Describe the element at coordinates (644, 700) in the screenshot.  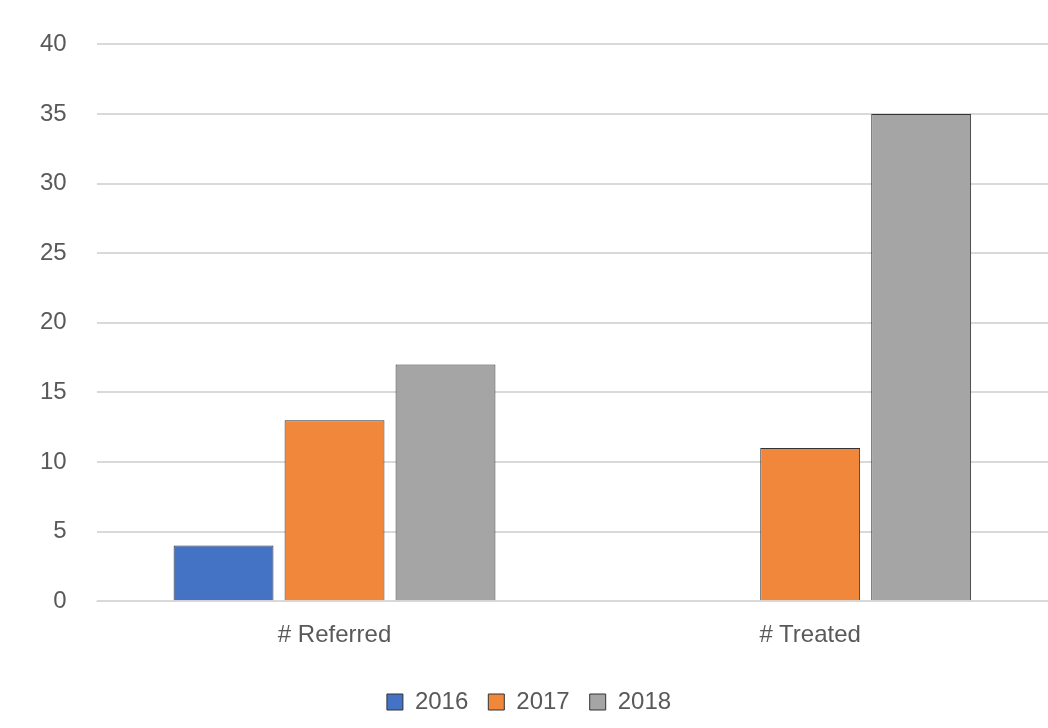
I see `legend-label: 2018` at that location.